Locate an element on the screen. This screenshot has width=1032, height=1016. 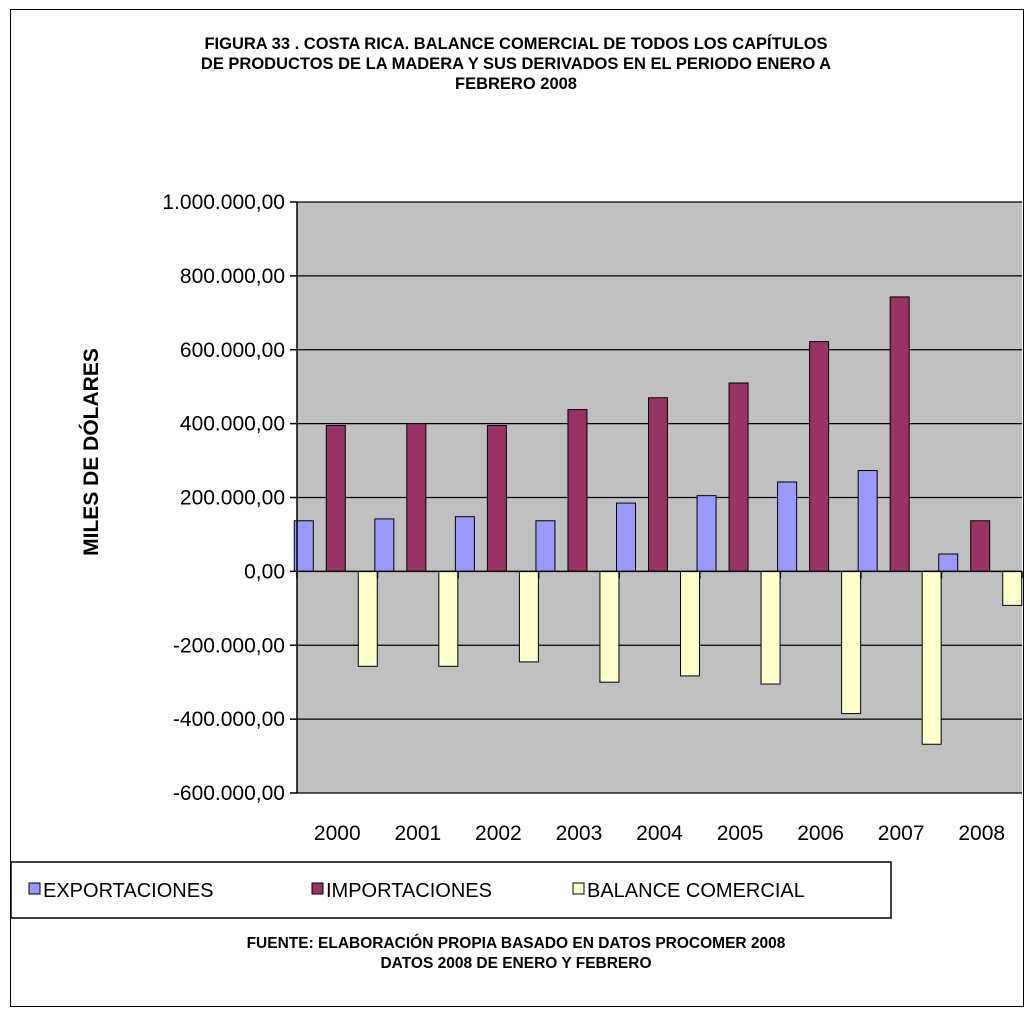
bar-balance-comercial-2007 is located at coordinates (931, 657).